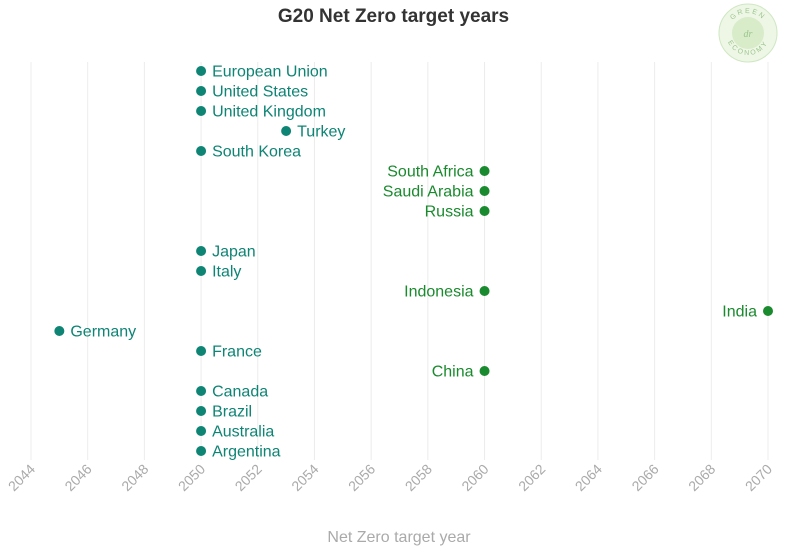  What do you see at coordinates (270, 72) in the screenshot?
I see `point-label: European Union` at bounding box center [270, 72].